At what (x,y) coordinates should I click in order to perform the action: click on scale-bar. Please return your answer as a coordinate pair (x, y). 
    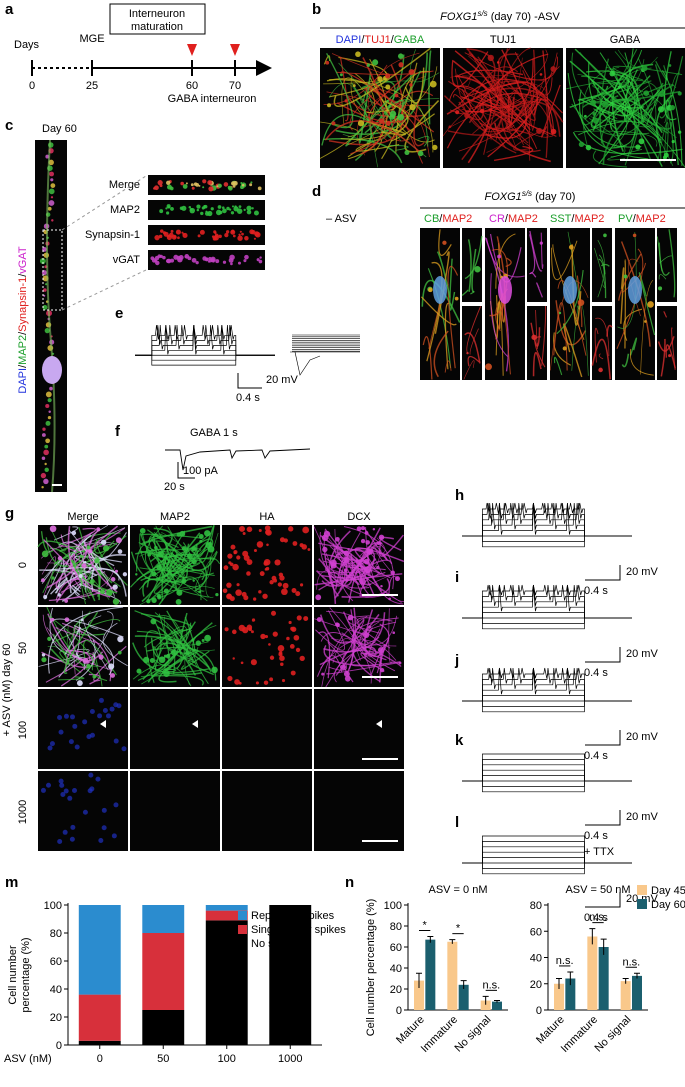
    Looking at the image, I should click on (603, 655).